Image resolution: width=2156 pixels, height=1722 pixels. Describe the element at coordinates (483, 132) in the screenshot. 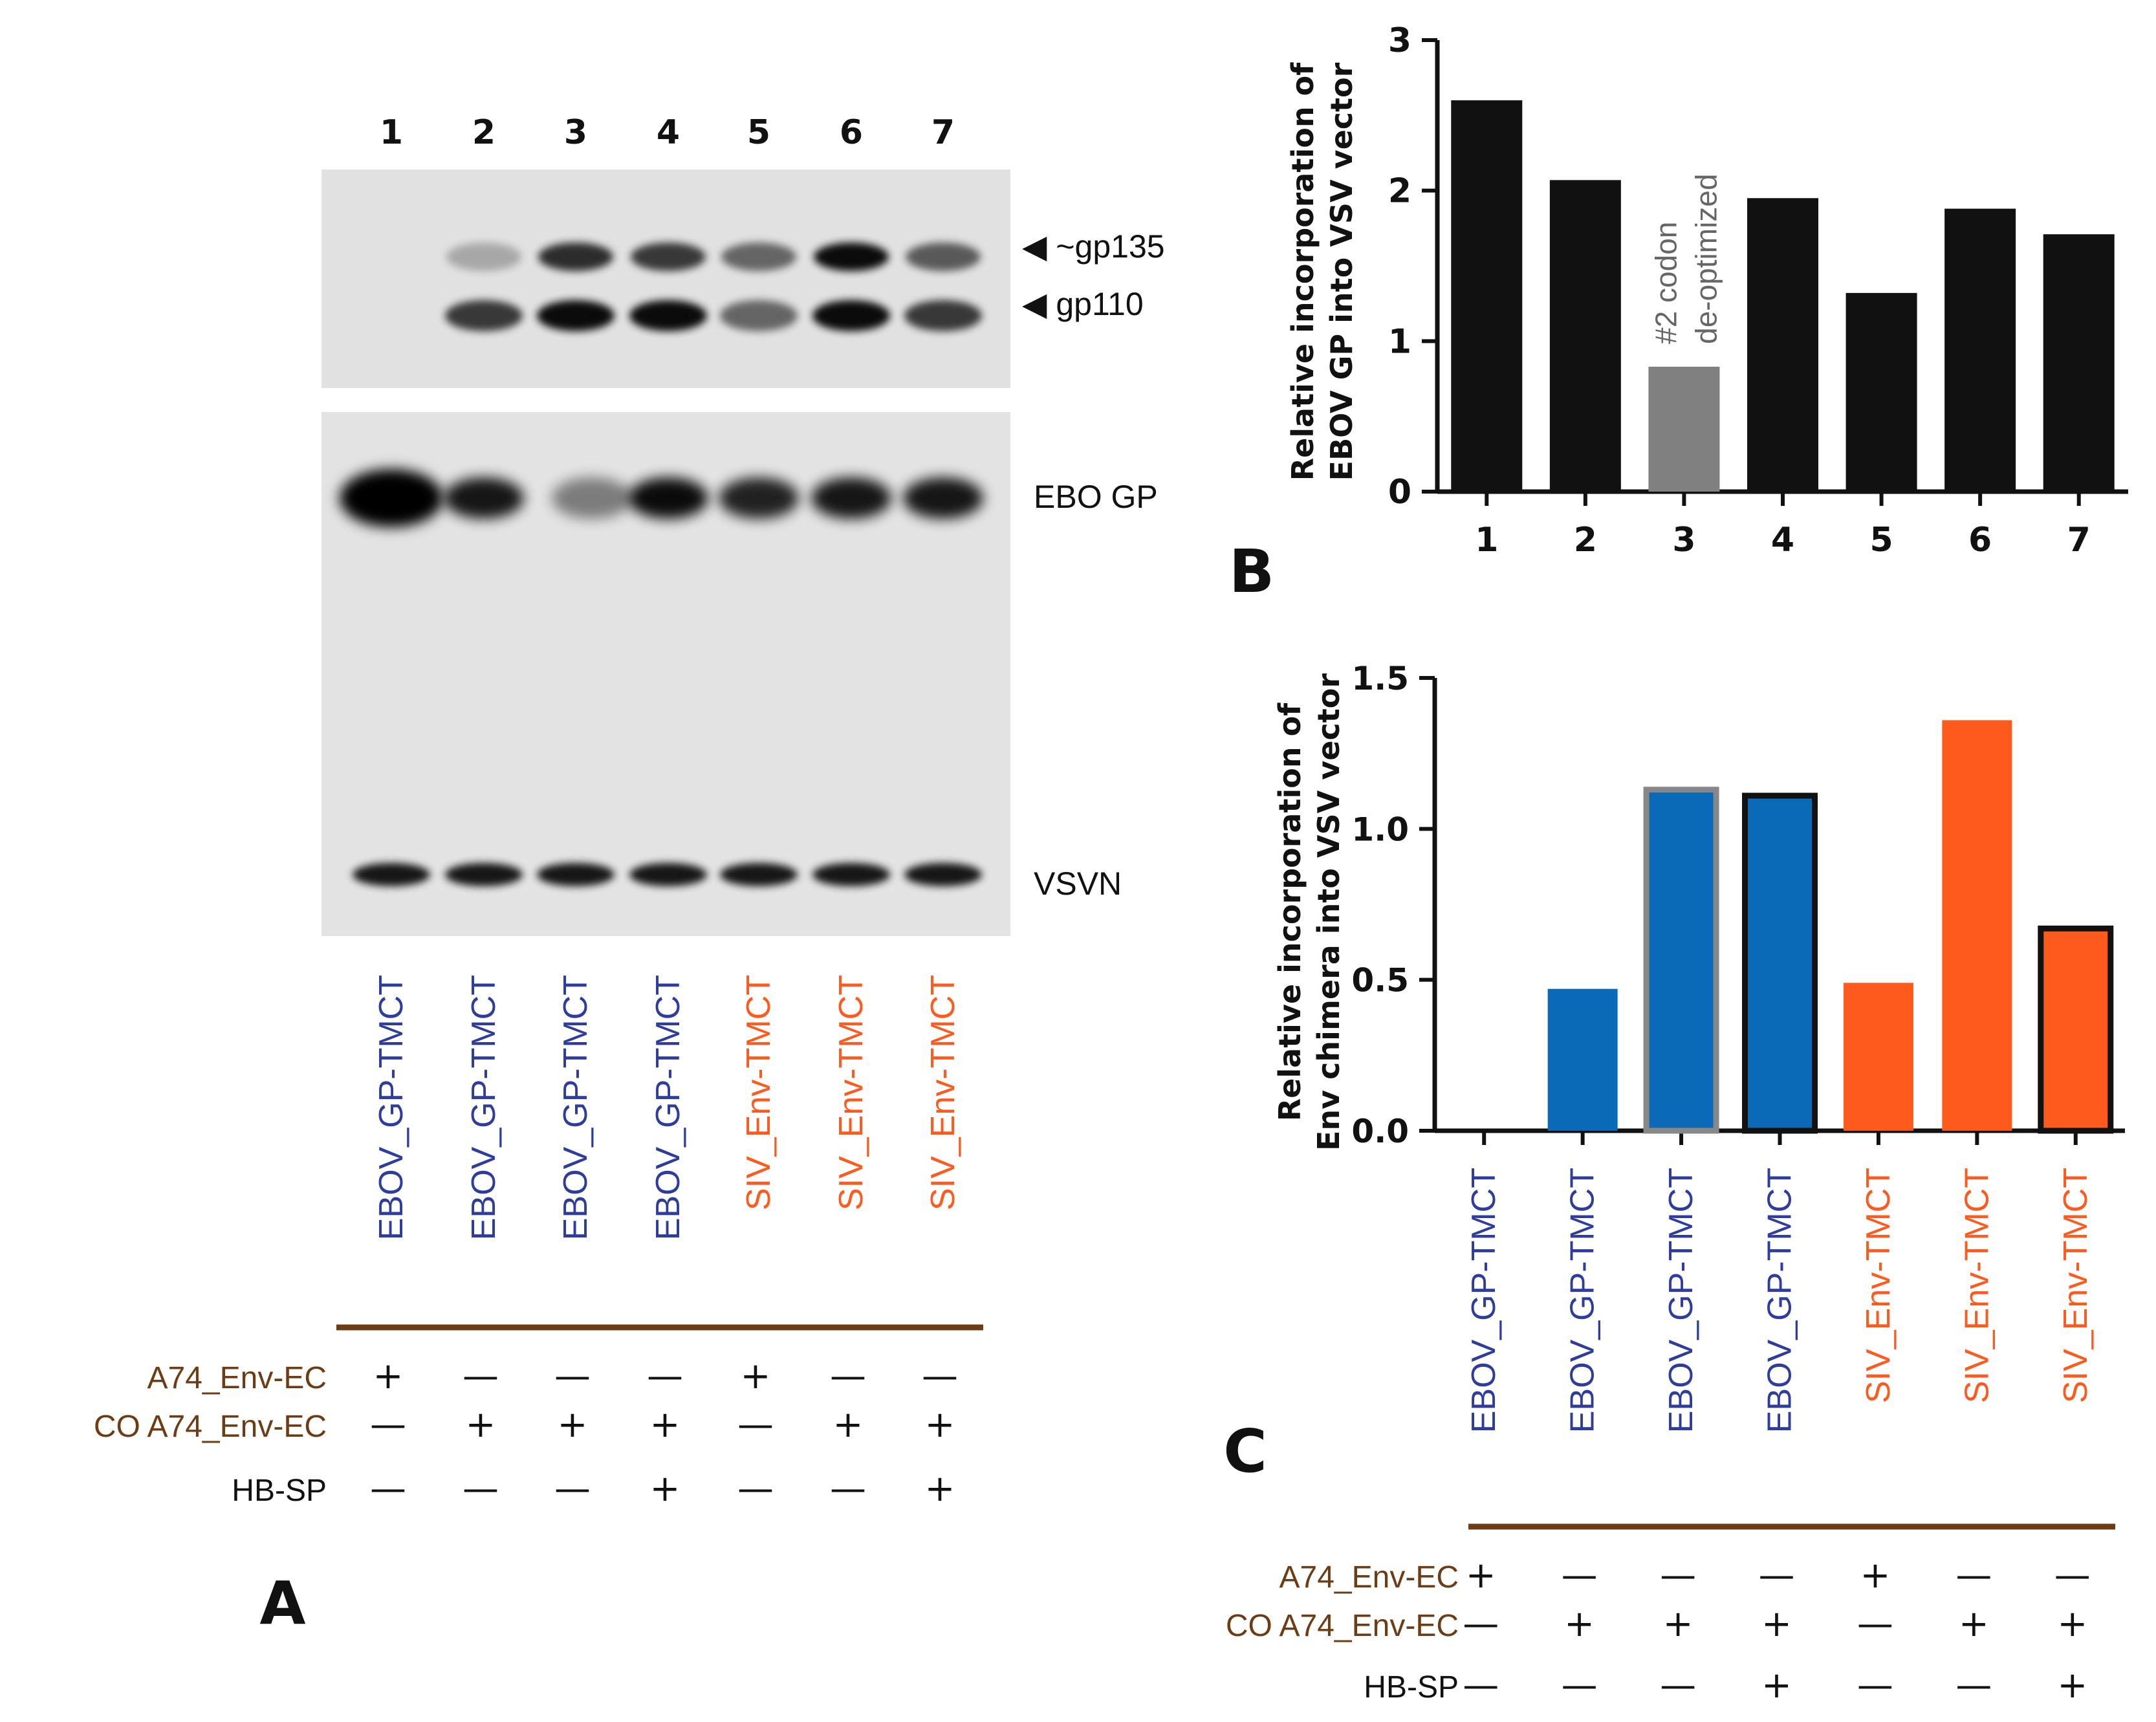

I see `lane-number: 2` at that location.